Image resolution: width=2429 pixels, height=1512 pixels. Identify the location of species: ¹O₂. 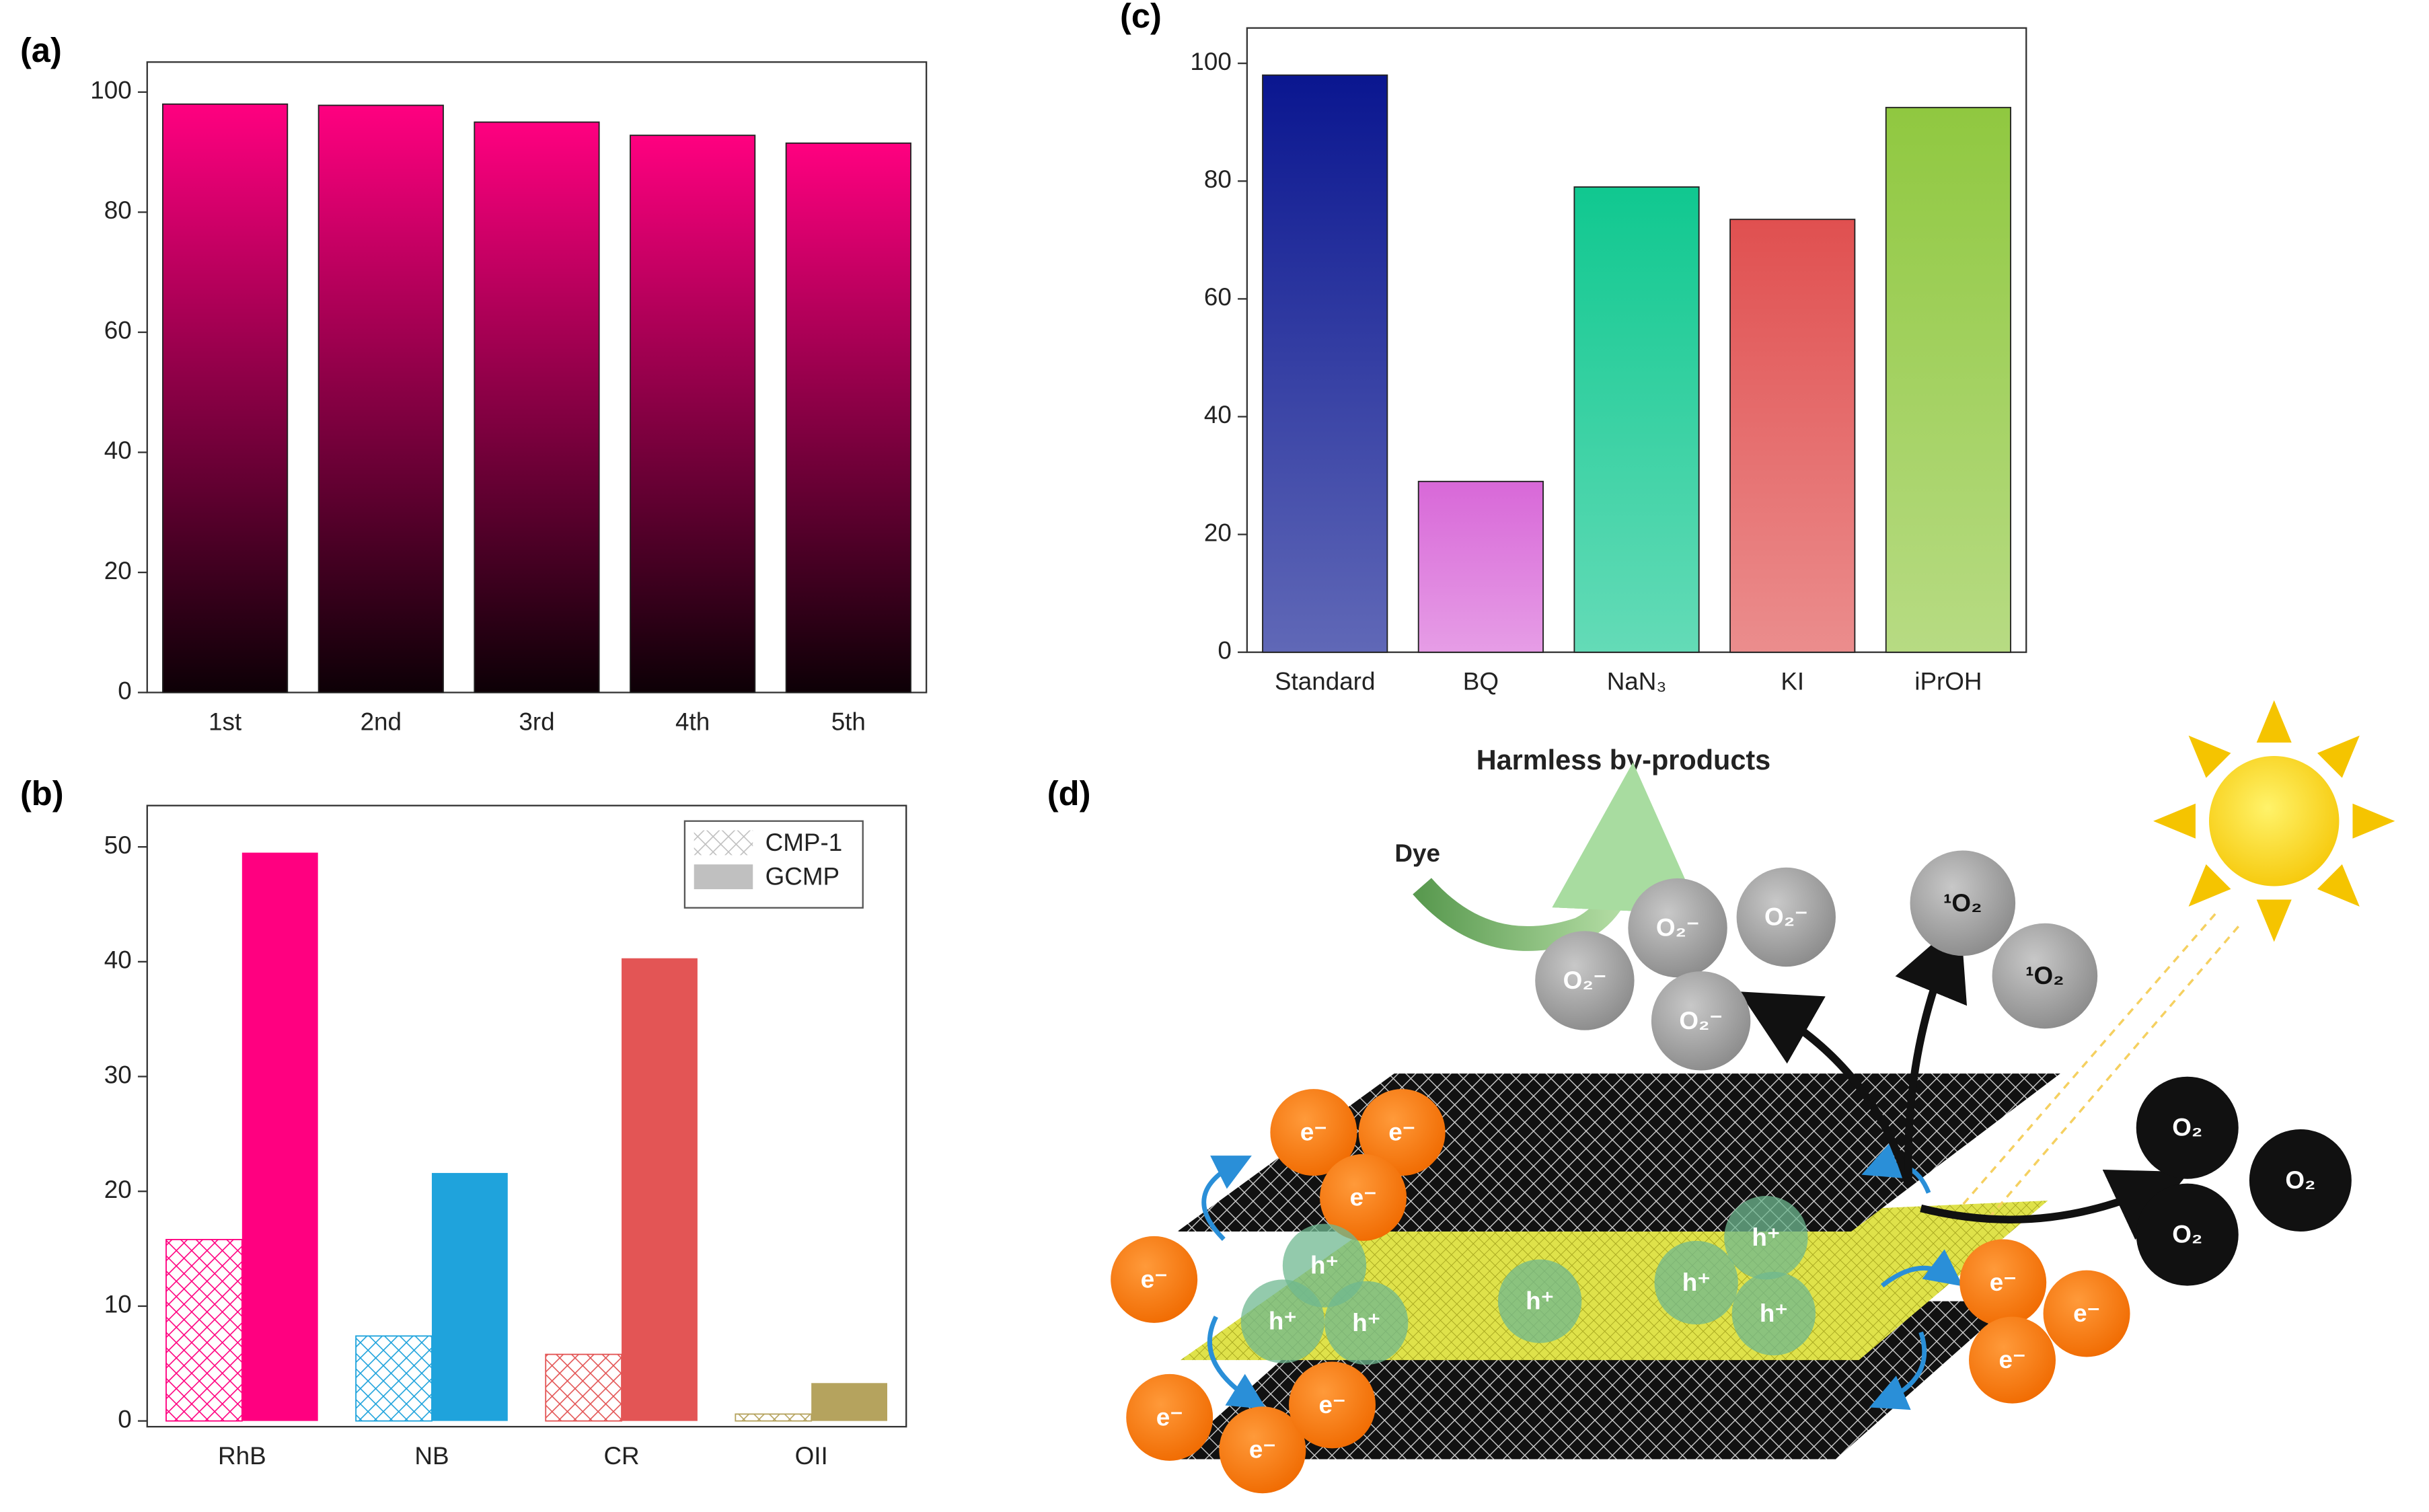
(1963, 903).